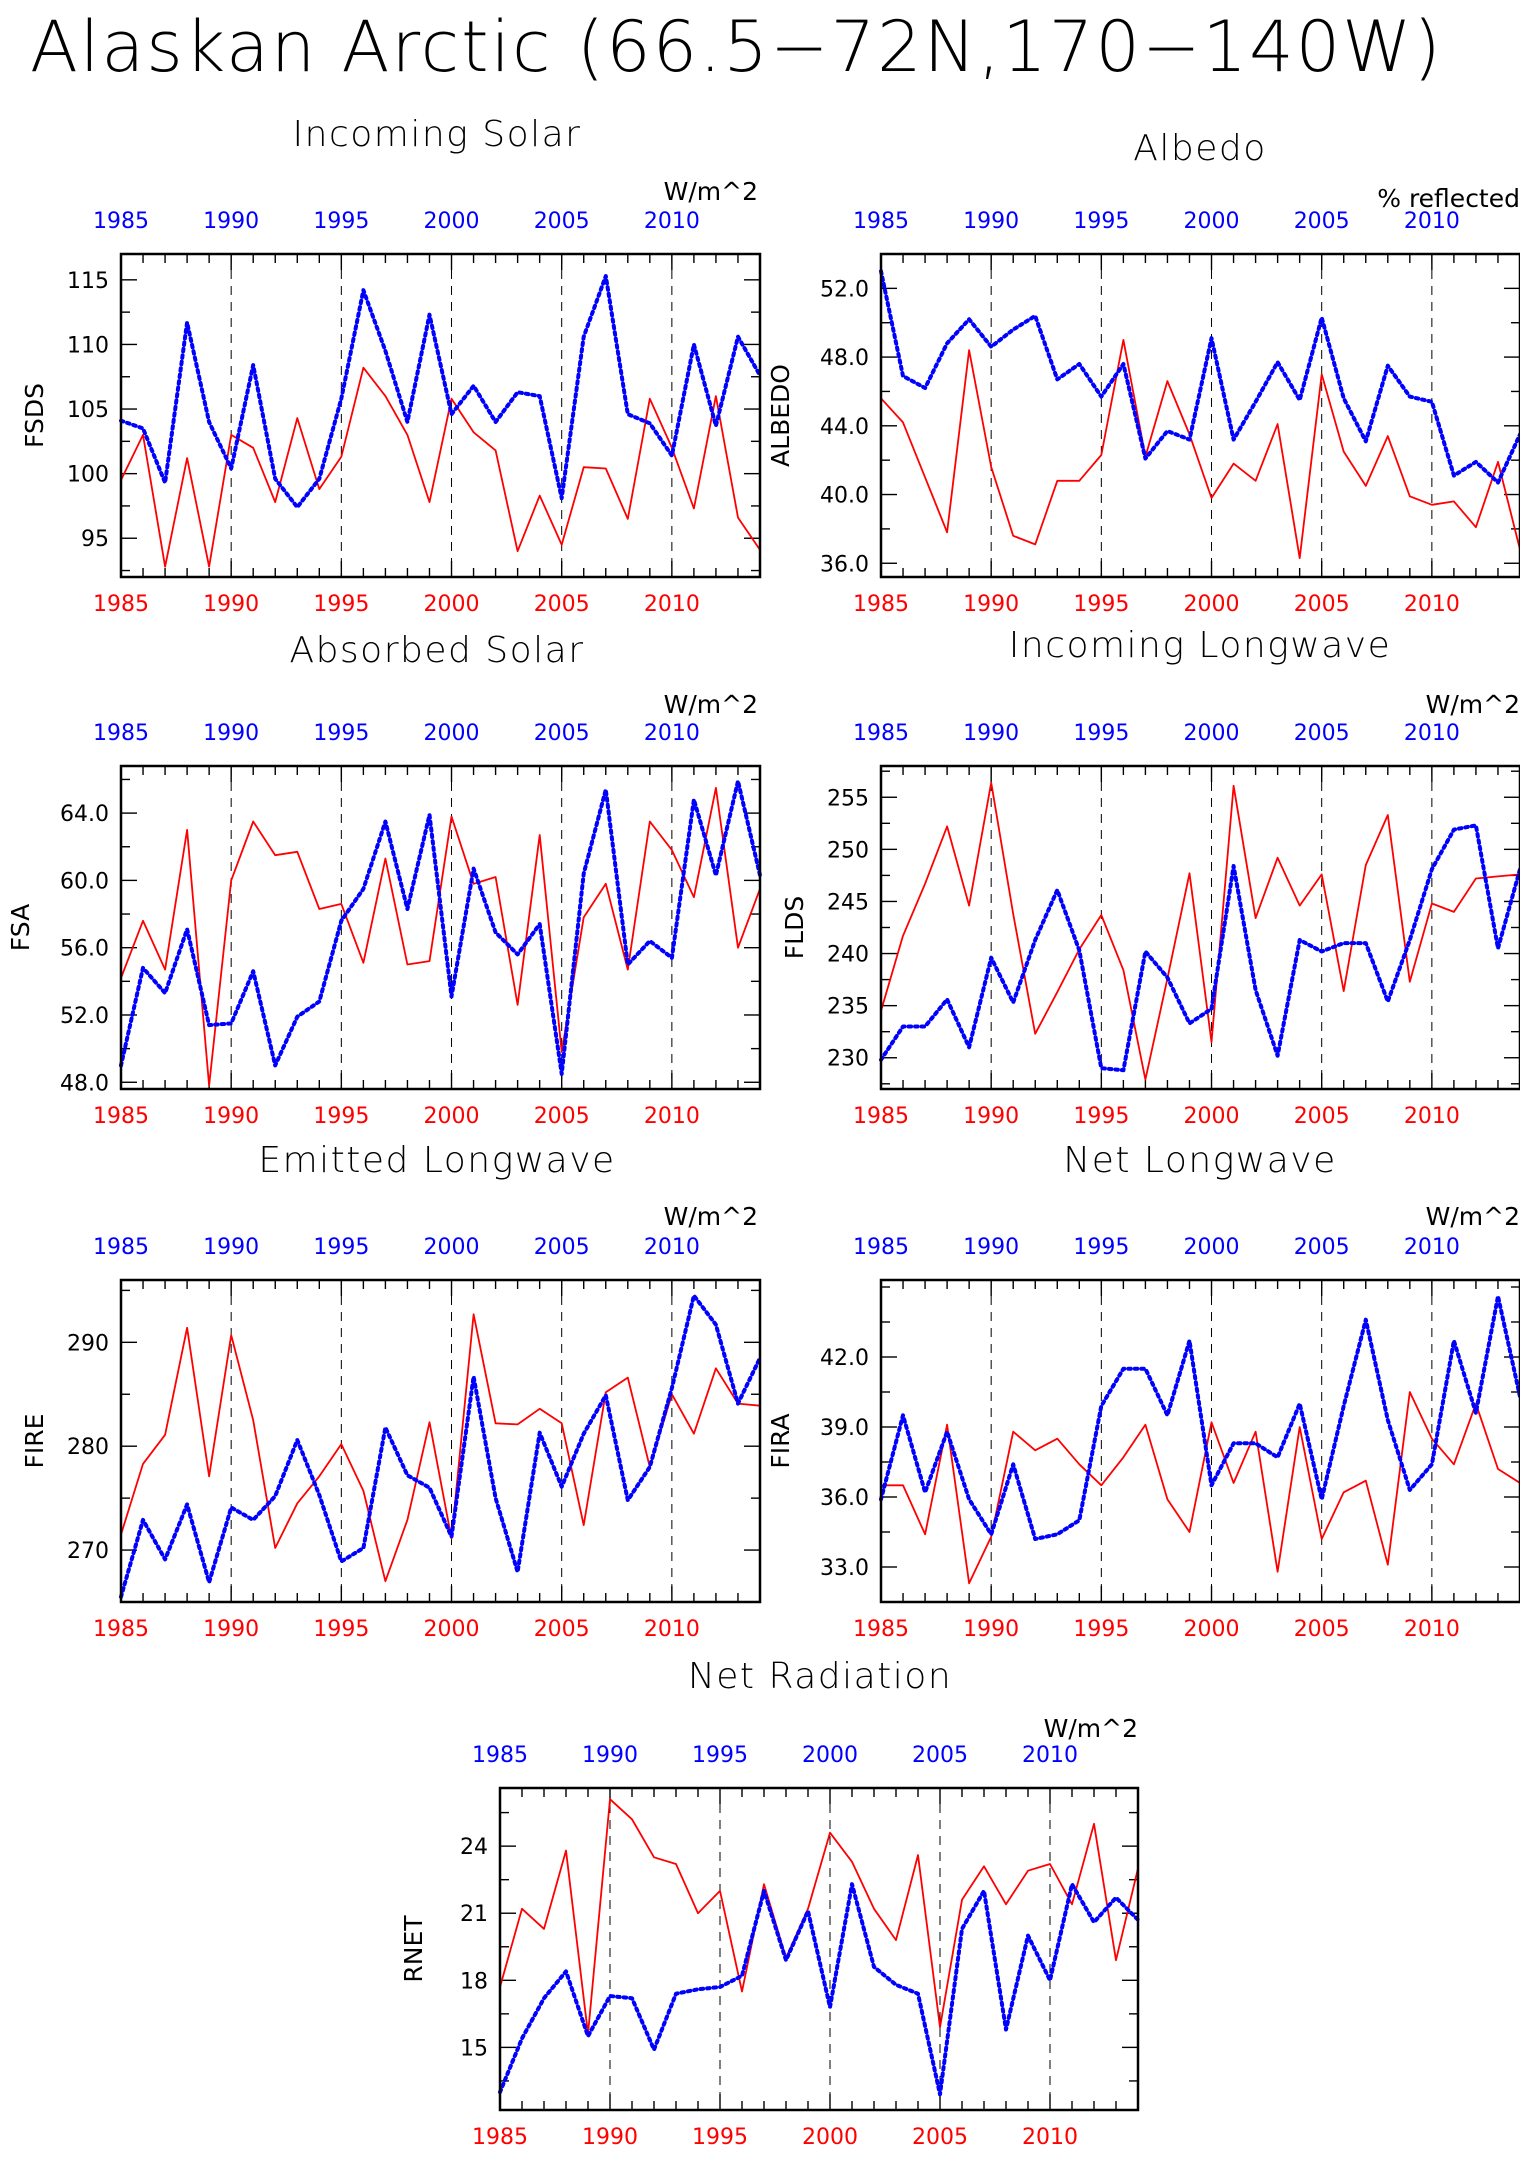 This screenshot has width=1520, height=2160. I want to click on y-tick-label: 240, so click(848, 955).